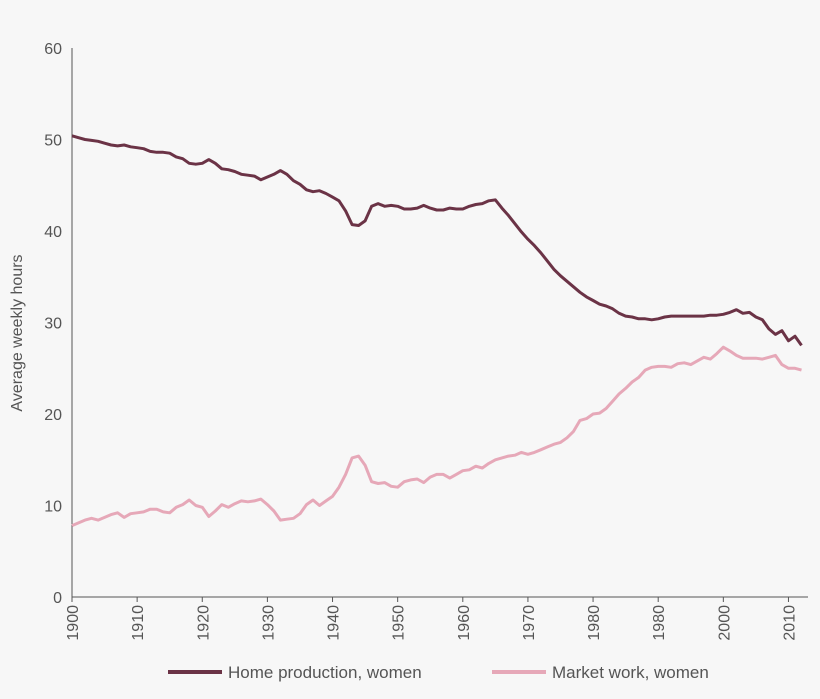 The width and height of the screenshot is (820, 699). Describe the element at coordinates (325, 672) in the screenshot. I see `legend-label-home: Home production, women` at that location.